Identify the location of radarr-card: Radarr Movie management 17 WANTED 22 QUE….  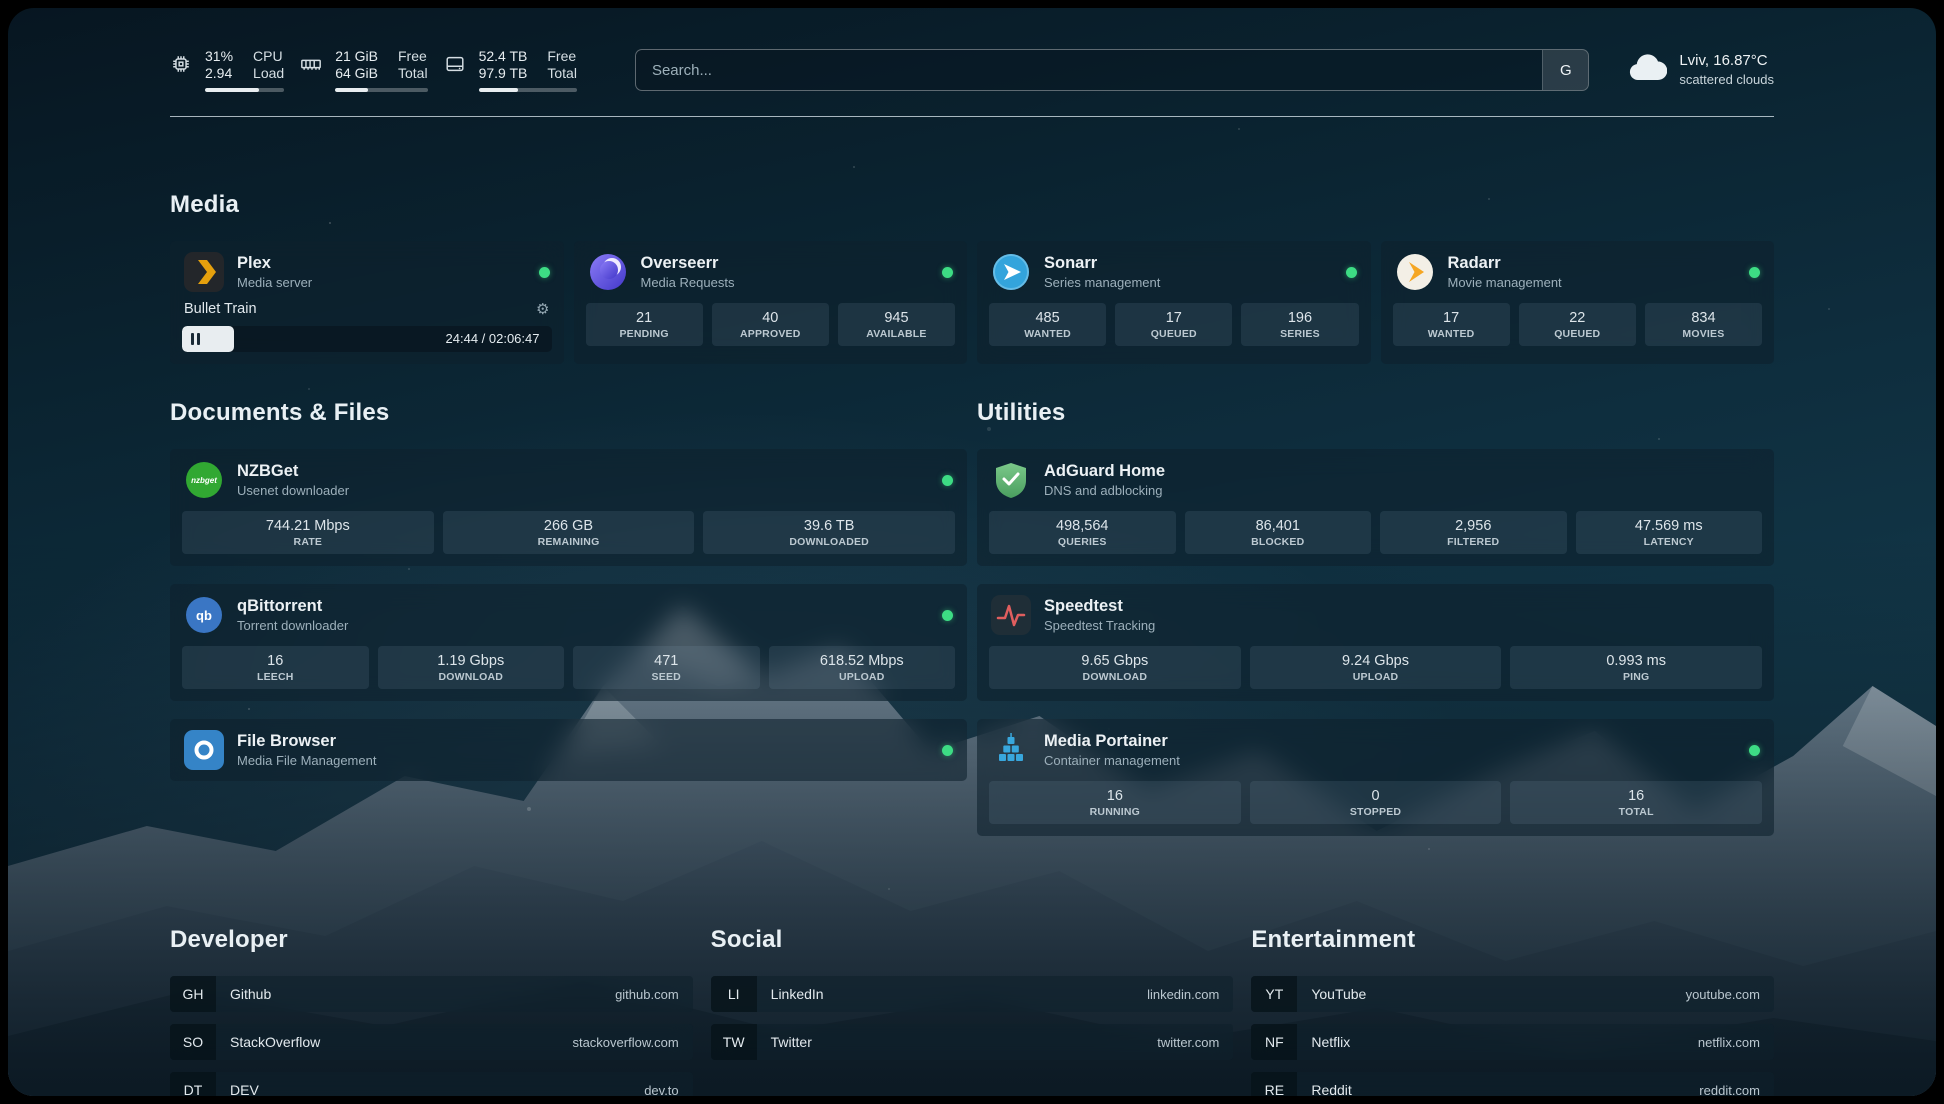
(1577, 302).